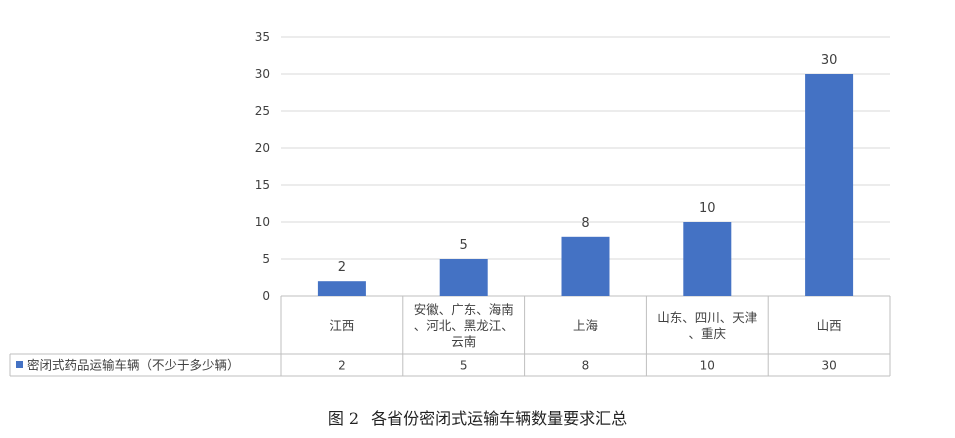  I want to click on data-label: 5, so click(464, 245).